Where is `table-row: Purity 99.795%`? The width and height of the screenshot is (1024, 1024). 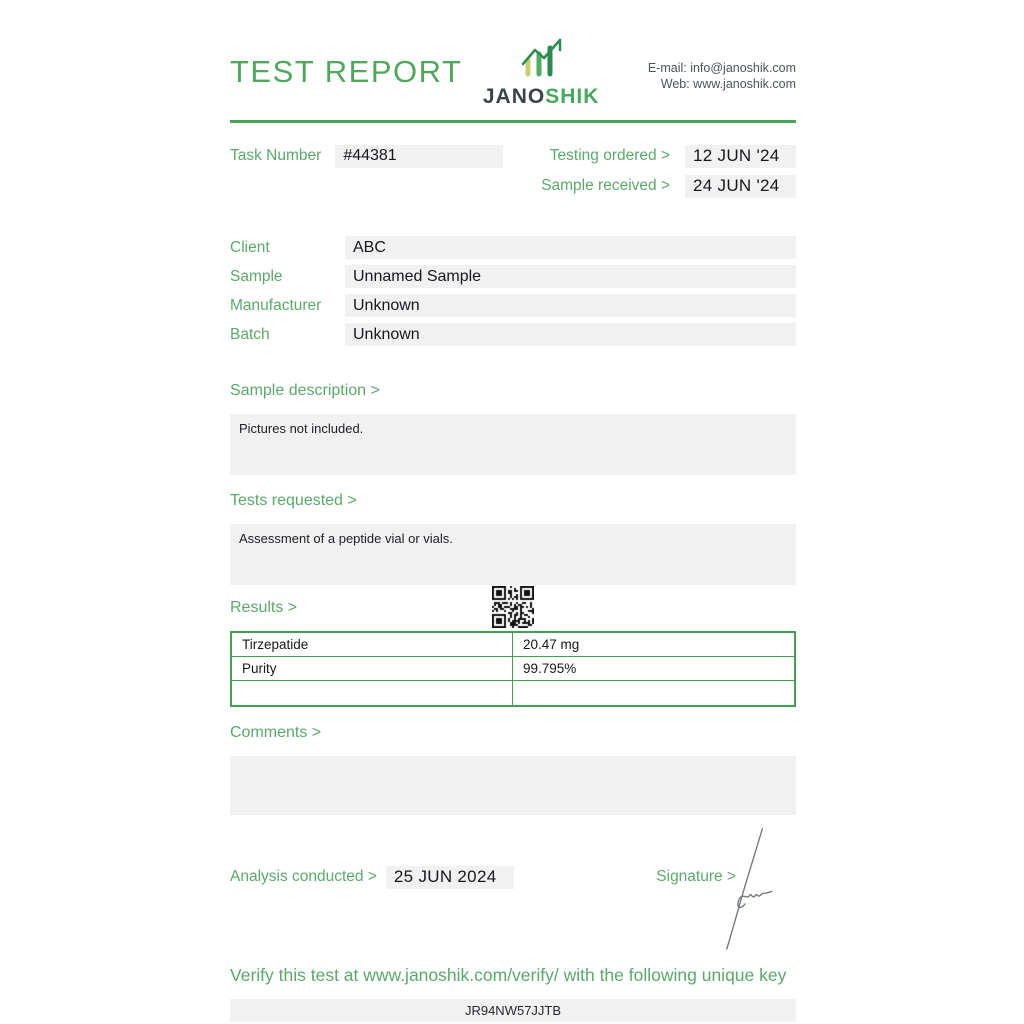 table-row: Purity 99.795% is located at coordinates (513, 669).